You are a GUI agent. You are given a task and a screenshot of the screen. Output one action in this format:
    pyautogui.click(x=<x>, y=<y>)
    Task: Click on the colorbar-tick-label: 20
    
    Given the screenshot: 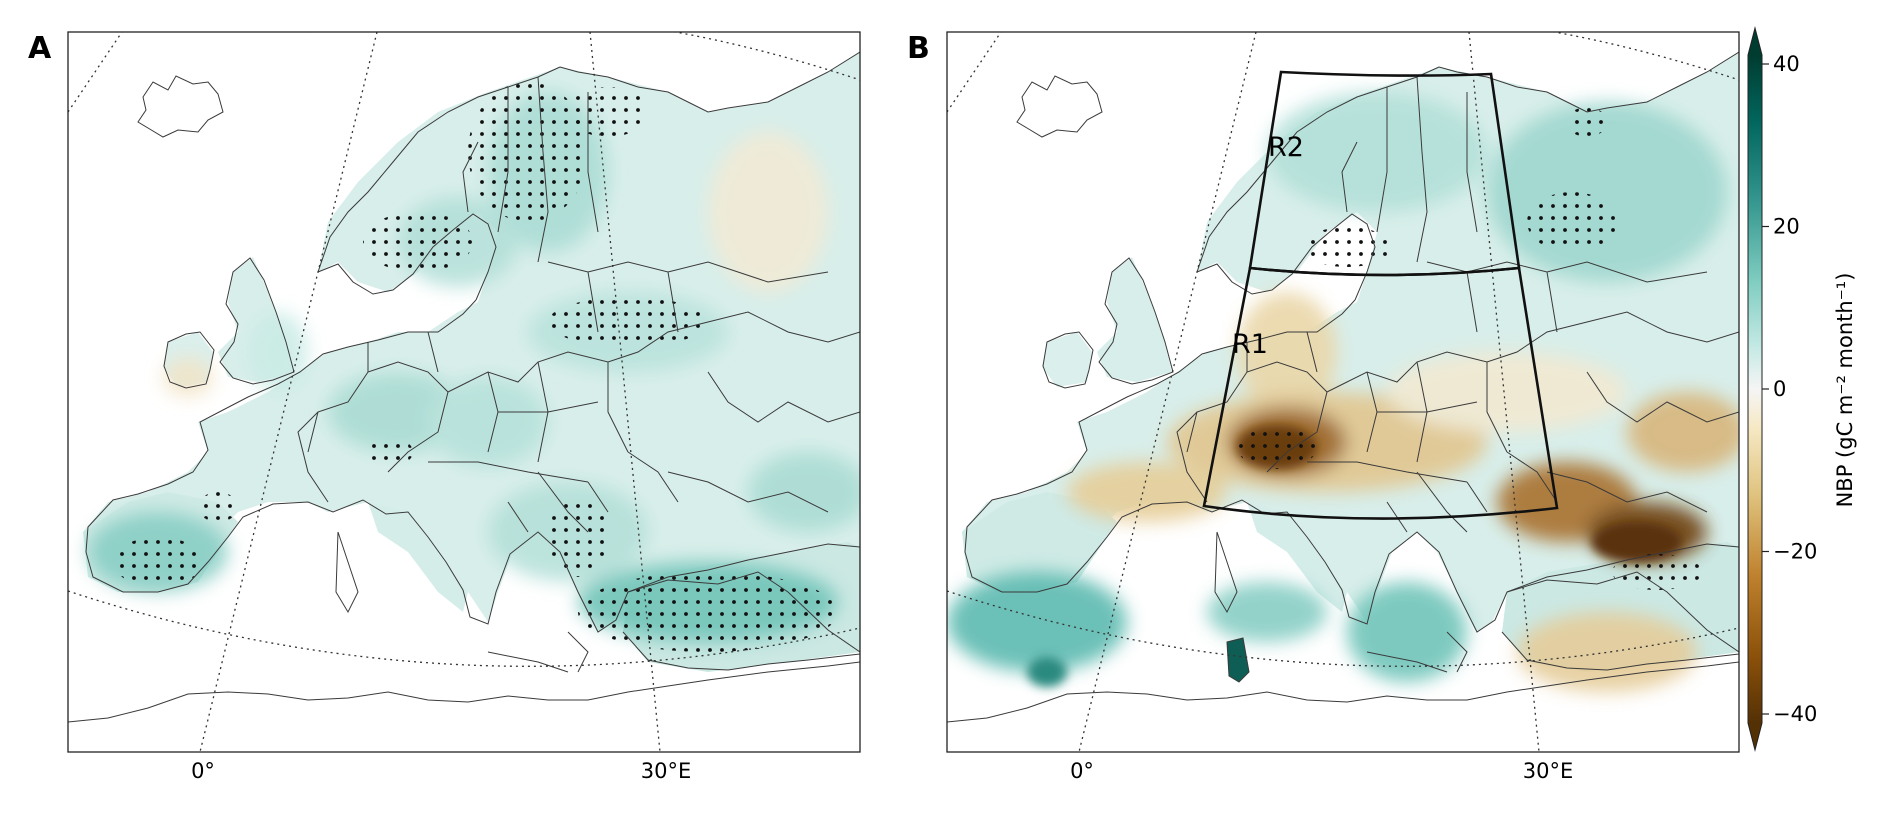 What is the action you would take?
    pyautogui.click(x=1786, y=227)
    